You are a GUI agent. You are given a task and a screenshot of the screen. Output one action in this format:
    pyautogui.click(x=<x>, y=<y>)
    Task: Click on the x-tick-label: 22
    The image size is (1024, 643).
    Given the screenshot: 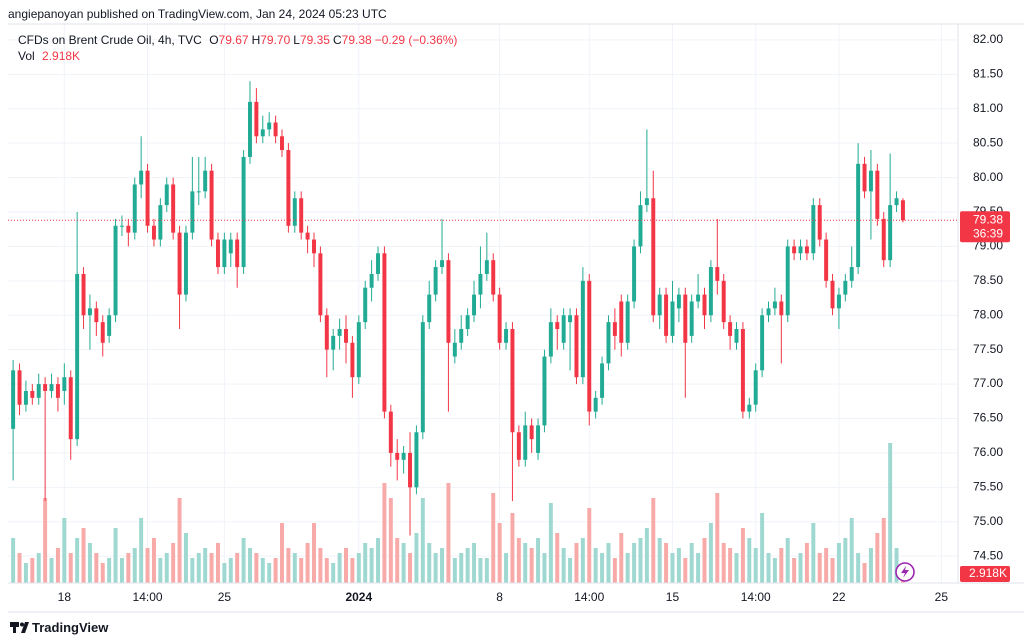 What is the action you would take?
    pyautogui.click(x=839, y=597)
    